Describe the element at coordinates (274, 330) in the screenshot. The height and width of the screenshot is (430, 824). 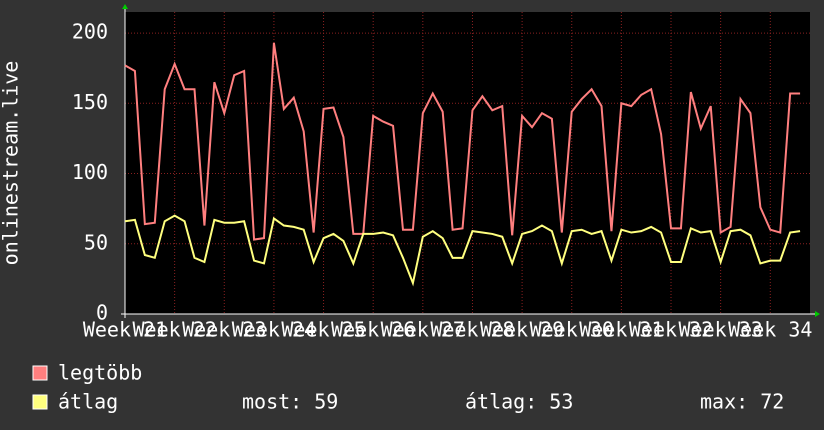
I see `x-tick-label: Week 24` at that location.